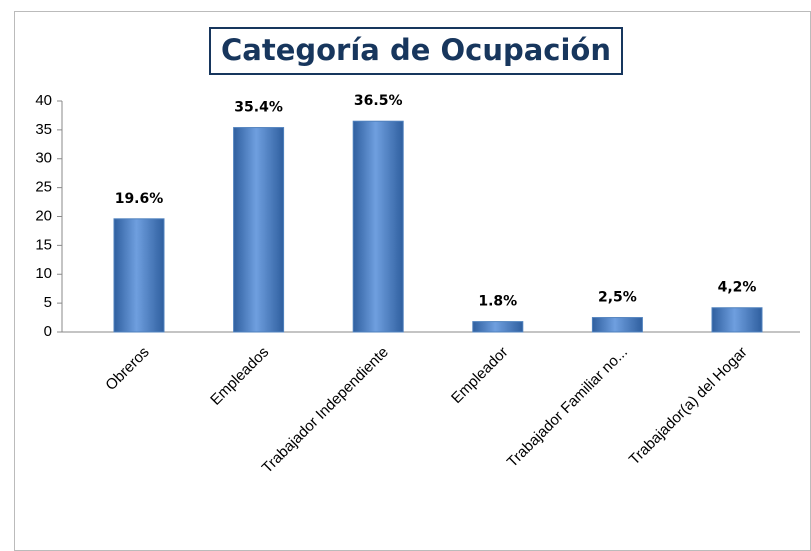  I want to click on y-tick-label: 35, so click(43, 129).